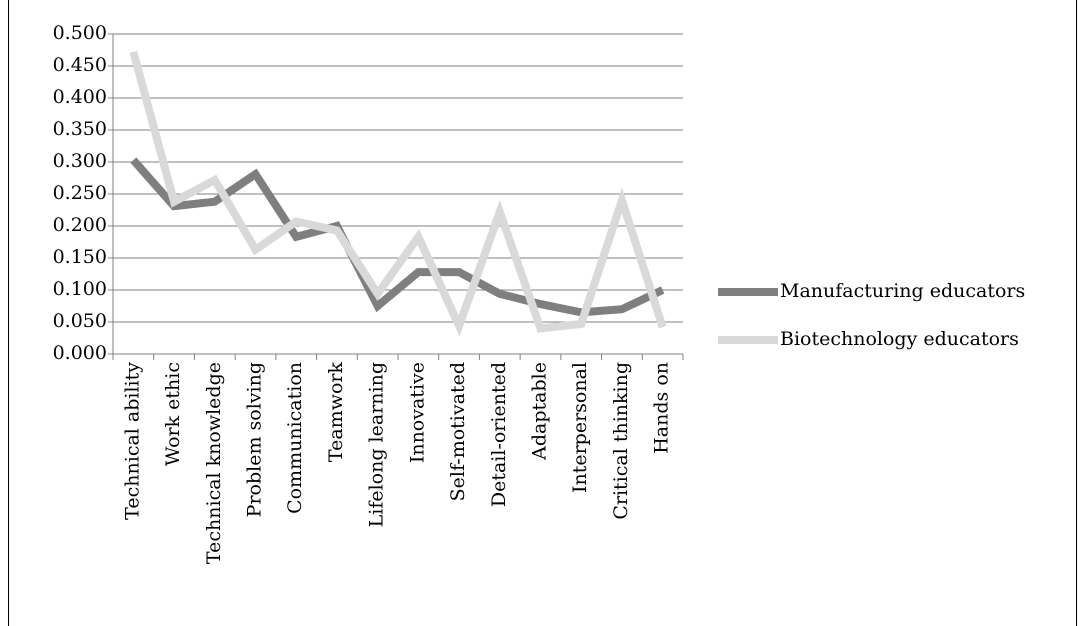 The width and height of the screenshot is (1080, 626). I want to click on y-tick-label: 0.100, so click(80, 289).